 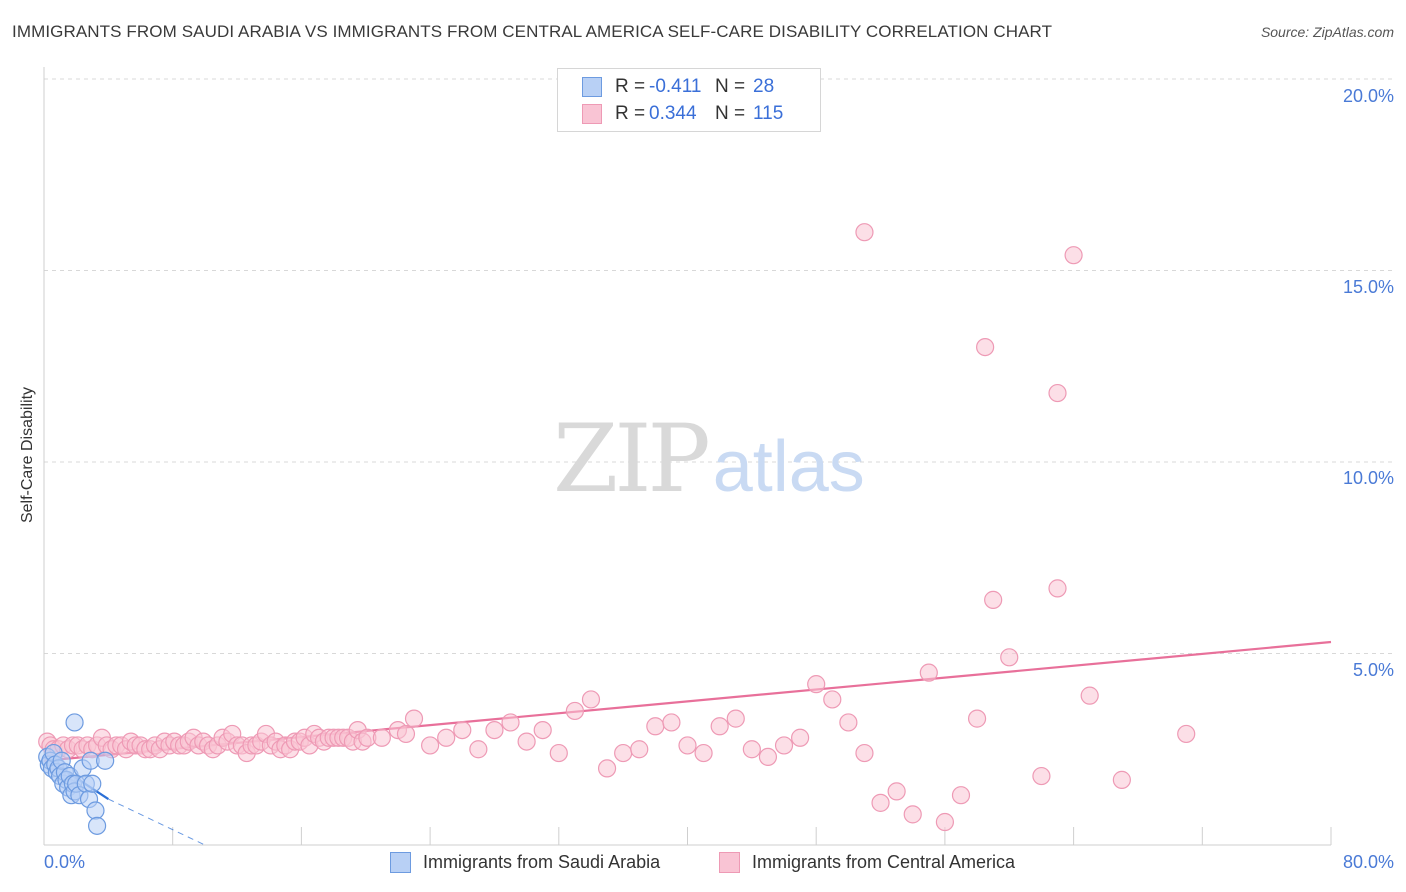 I want to click on legend-item-saudi: Immigrants from Saudi Arabia, so click(x=525, y=862).